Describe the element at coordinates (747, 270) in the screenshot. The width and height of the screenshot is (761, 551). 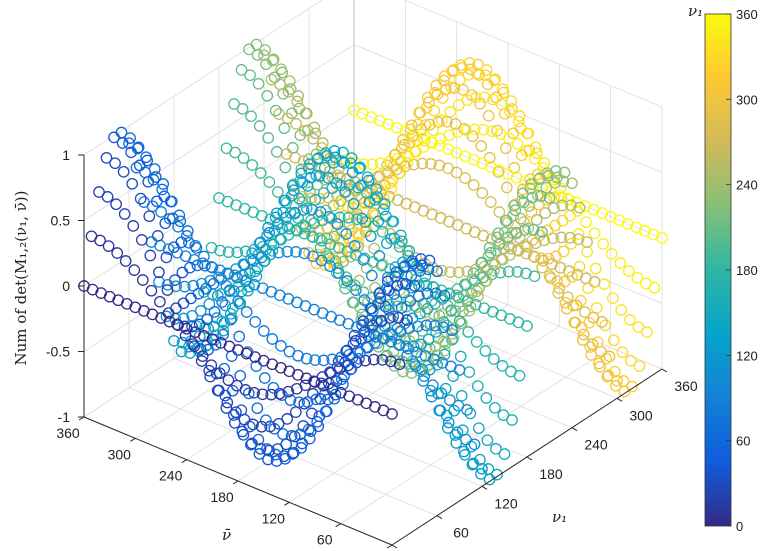
I see `colorbar-tick-label: 180` at that location.